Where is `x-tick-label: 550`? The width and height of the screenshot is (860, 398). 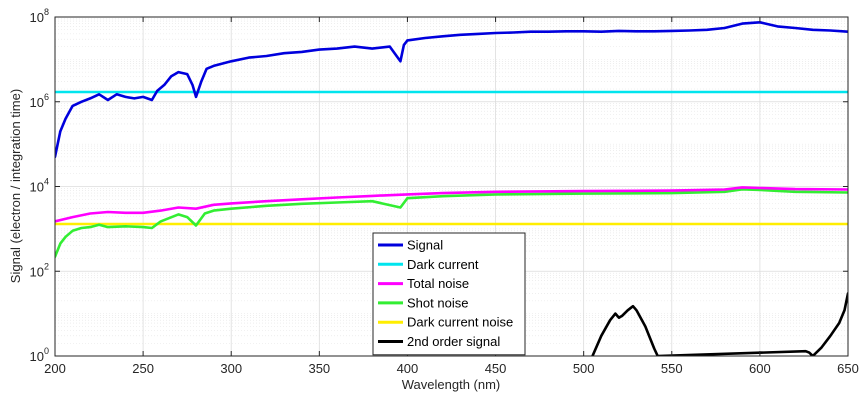 x-tick-label: 550 is located at coordinates (672, 368).